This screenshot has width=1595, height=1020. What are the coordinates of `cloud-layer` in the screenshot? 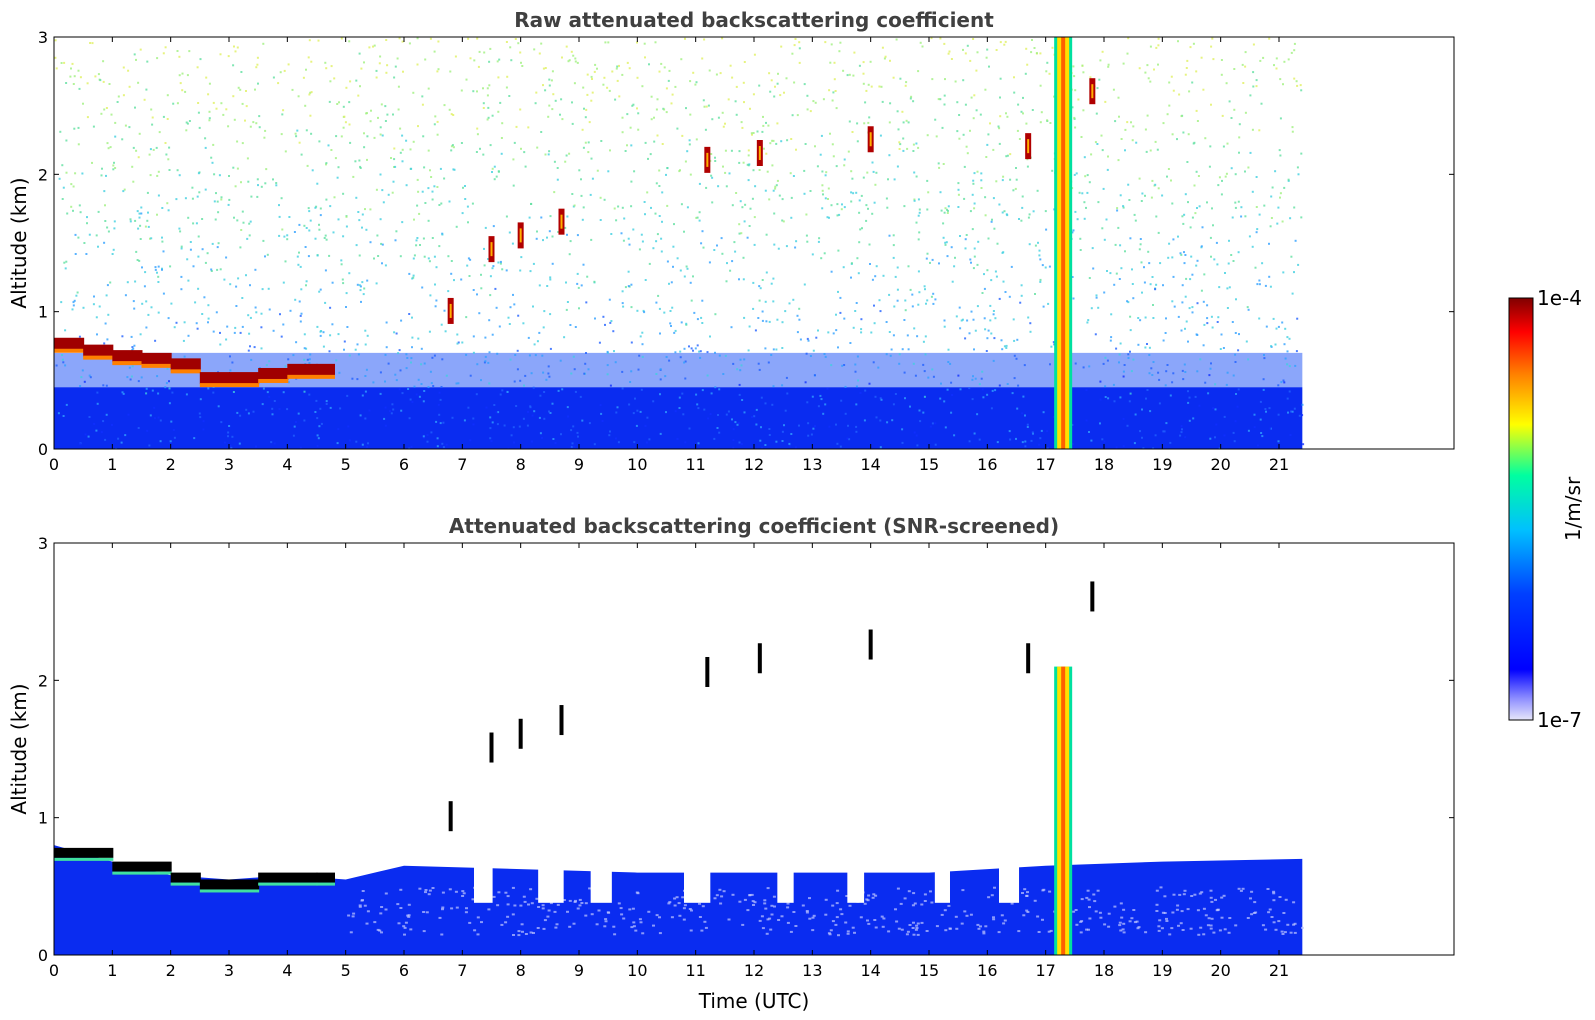 It's located at (194, 362).